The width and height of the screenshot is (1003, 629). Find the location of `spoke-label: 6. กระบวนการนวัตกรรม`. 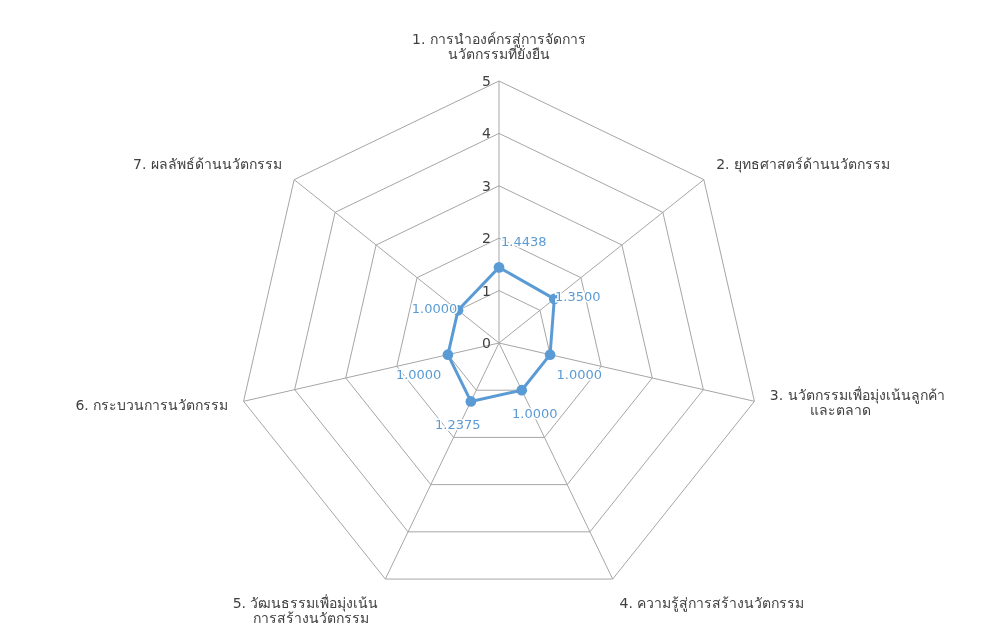

spoke-label: 6. กระบวนการนวัตกรรม is located at coordinates (152, 404).